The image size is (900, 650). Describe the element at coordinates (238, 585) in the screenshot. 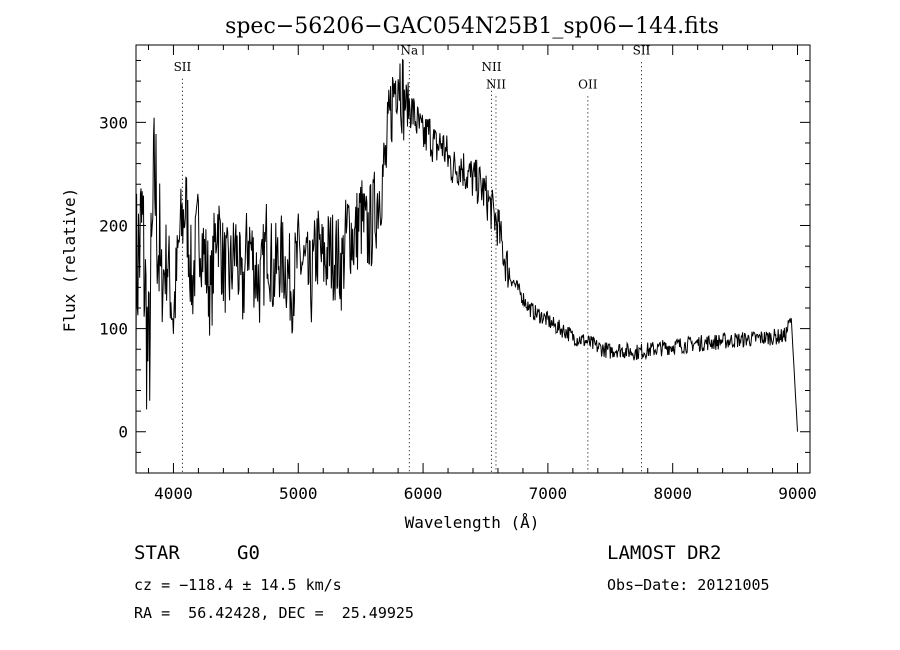

I see `redshift-velocity: cz = −118.4 ± 14.5 km/s` at that location.